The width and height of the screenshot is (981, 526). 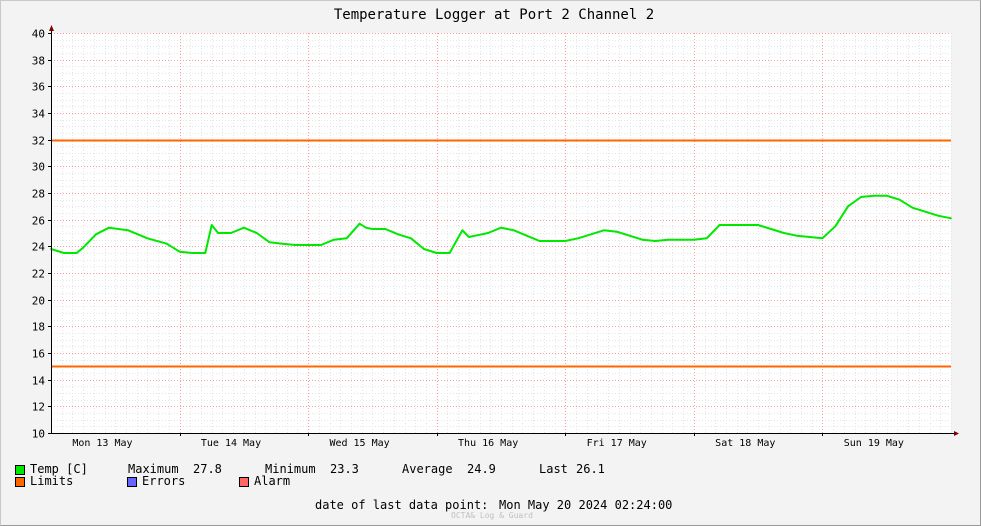 I want to click on x-tick-label: Thu 16 May, so click(x=488, y=443).